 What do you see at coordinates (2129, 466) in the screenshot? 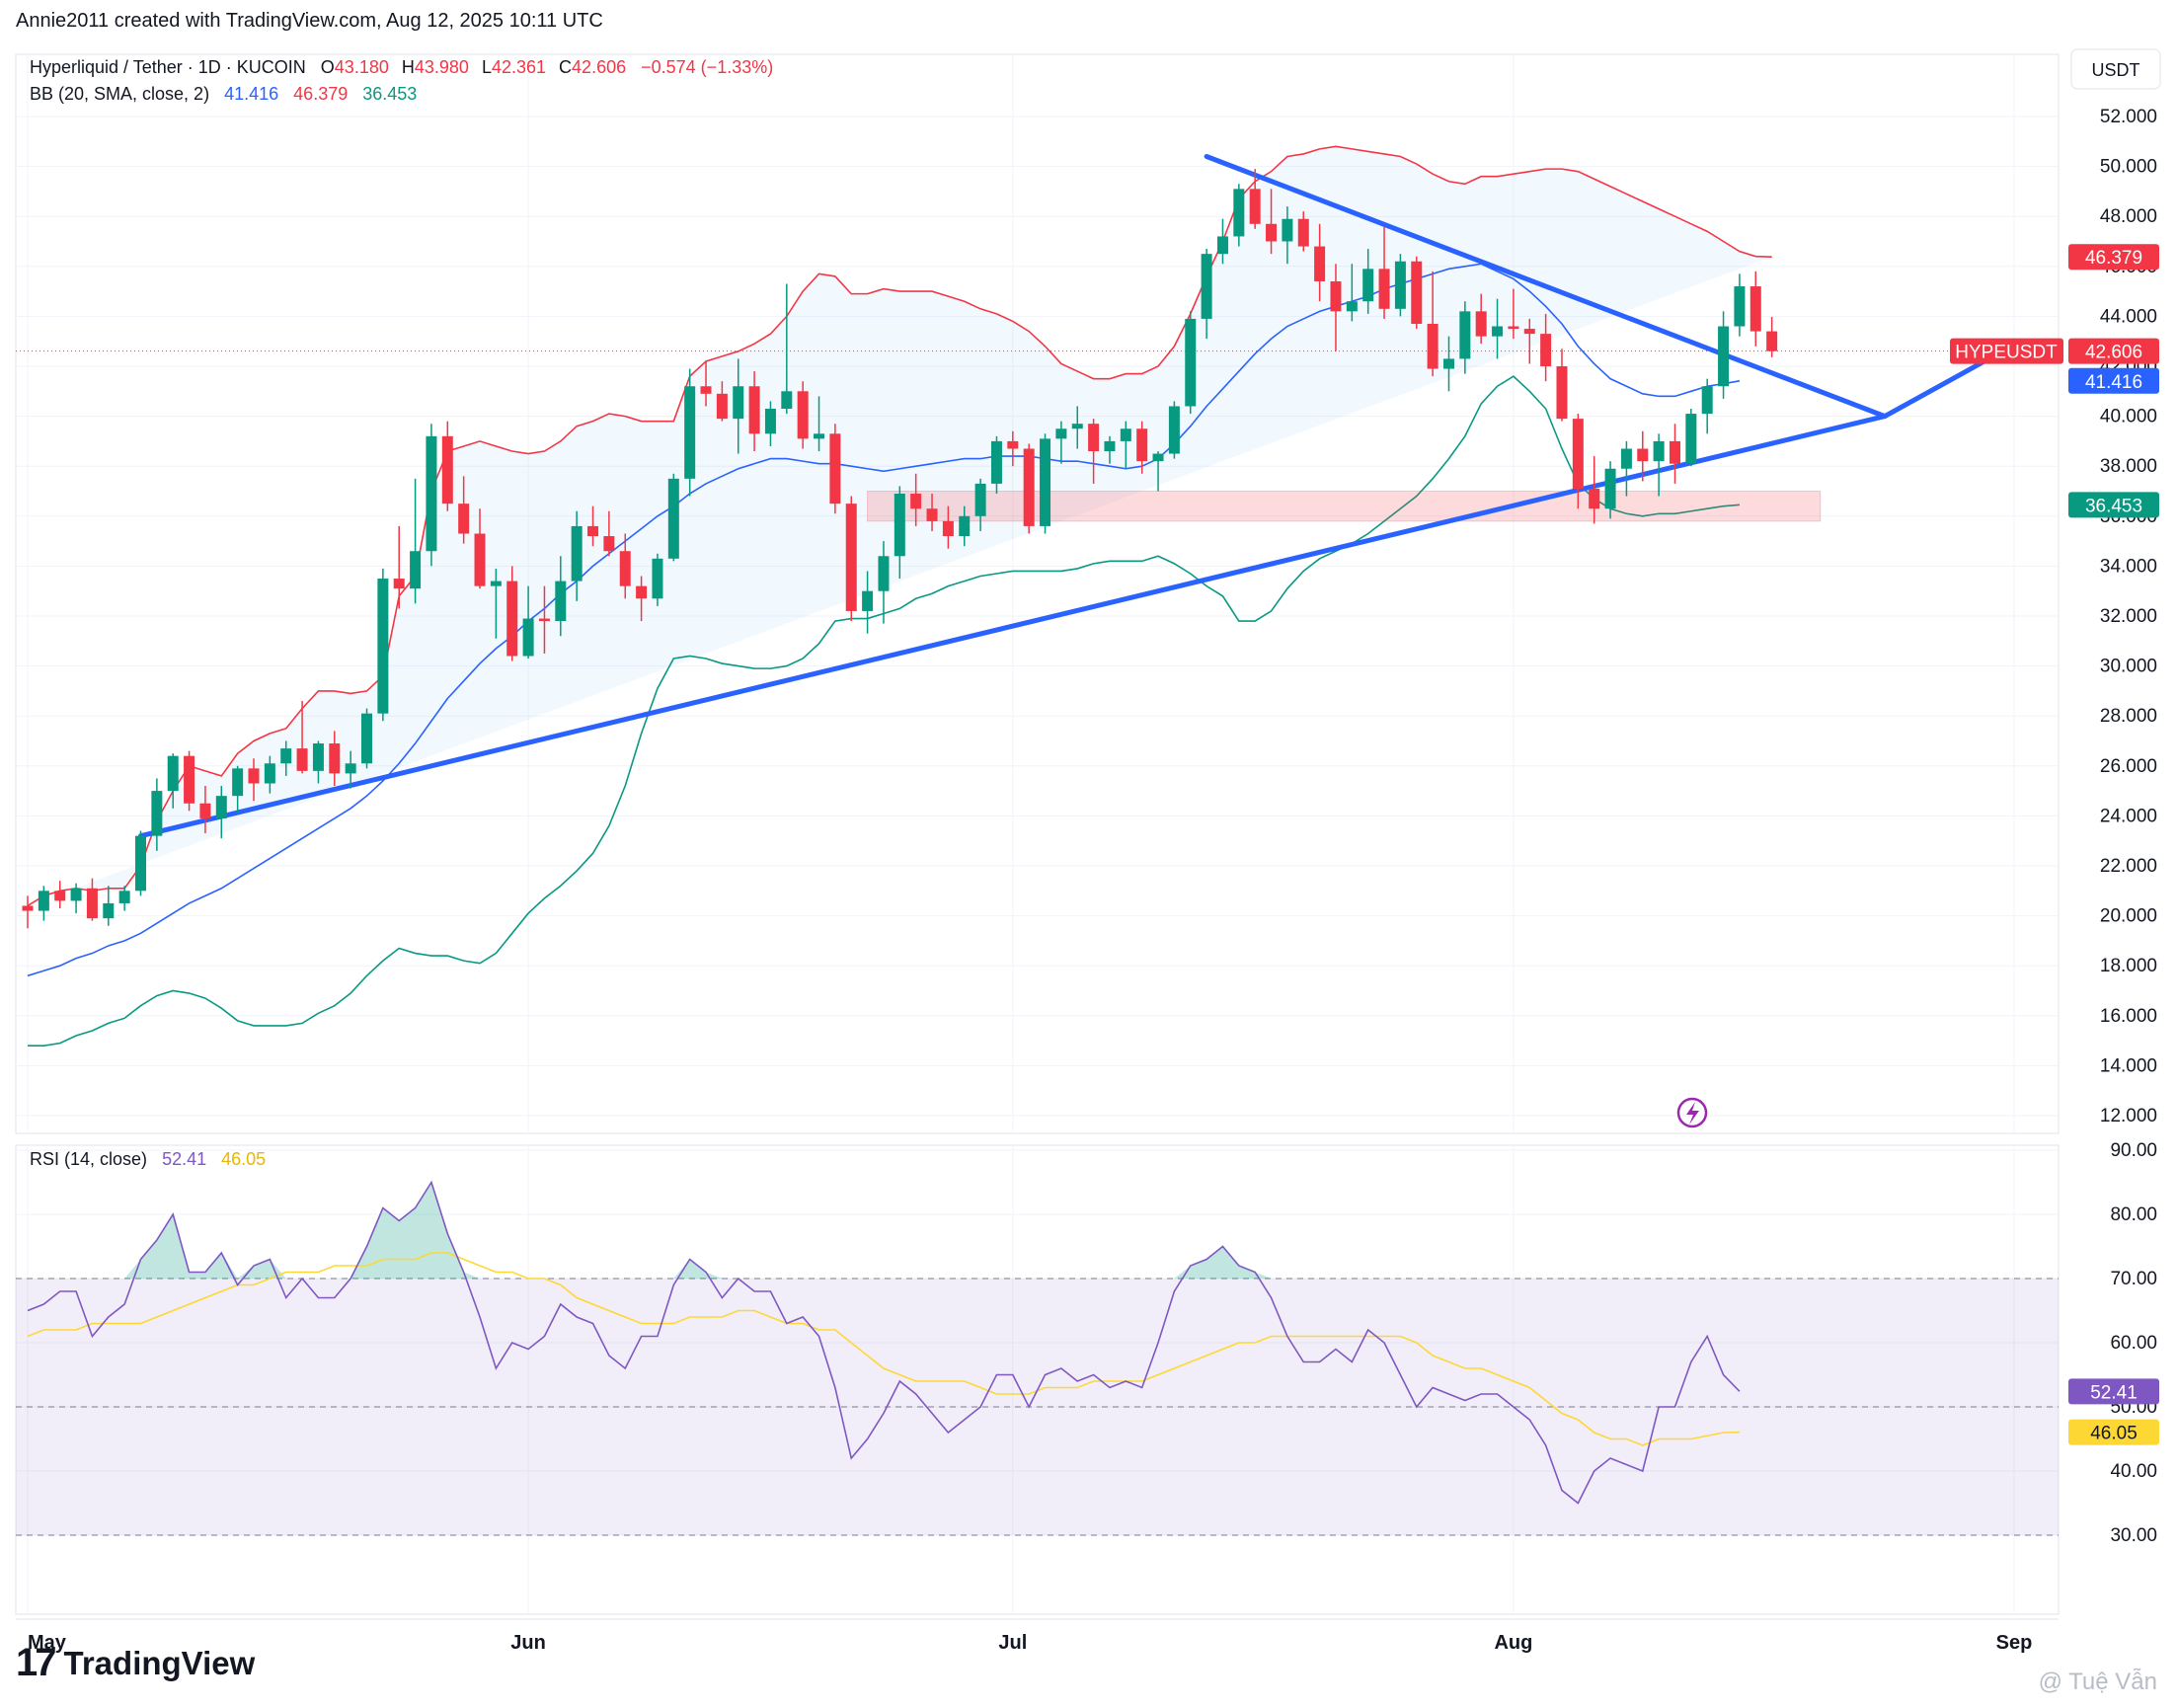
I see `price-tick-label: 38.000` at bounding box center [2129, 466].